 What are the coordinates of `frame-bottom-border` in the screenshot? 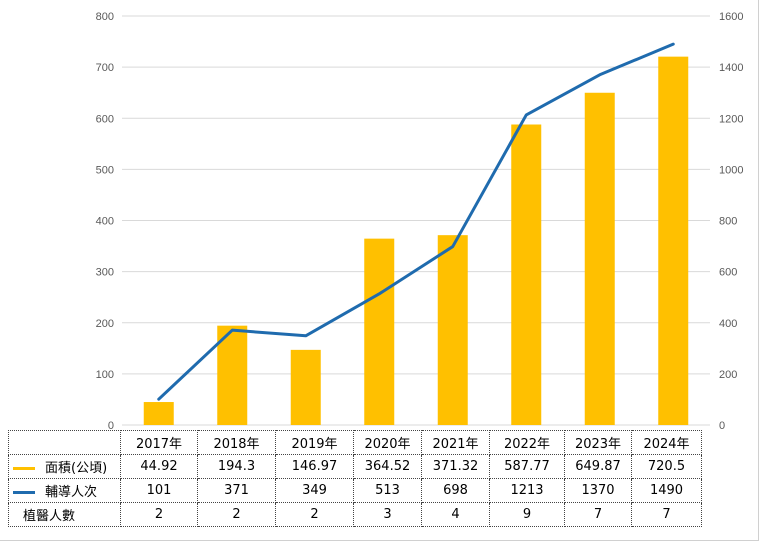 It's located at (379, 540).